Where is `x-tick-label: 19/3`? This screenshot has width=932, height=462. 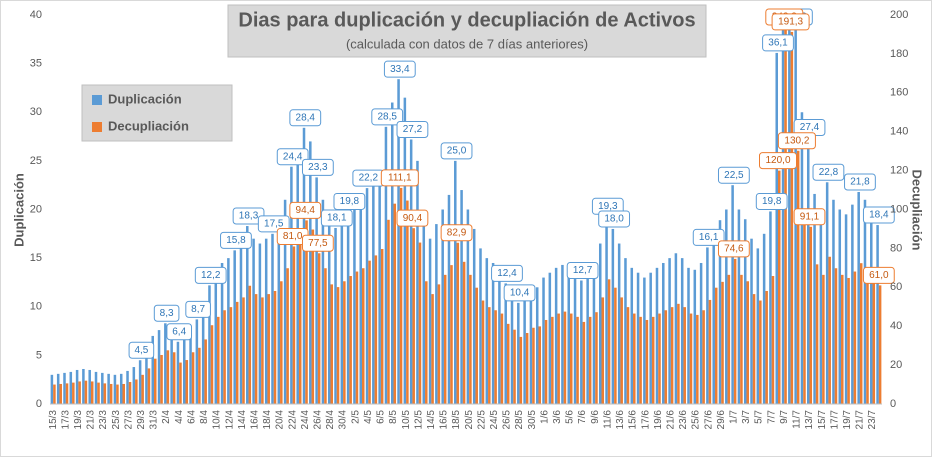
x-tick-label: 19/3 is located at coordinates (78, 420).